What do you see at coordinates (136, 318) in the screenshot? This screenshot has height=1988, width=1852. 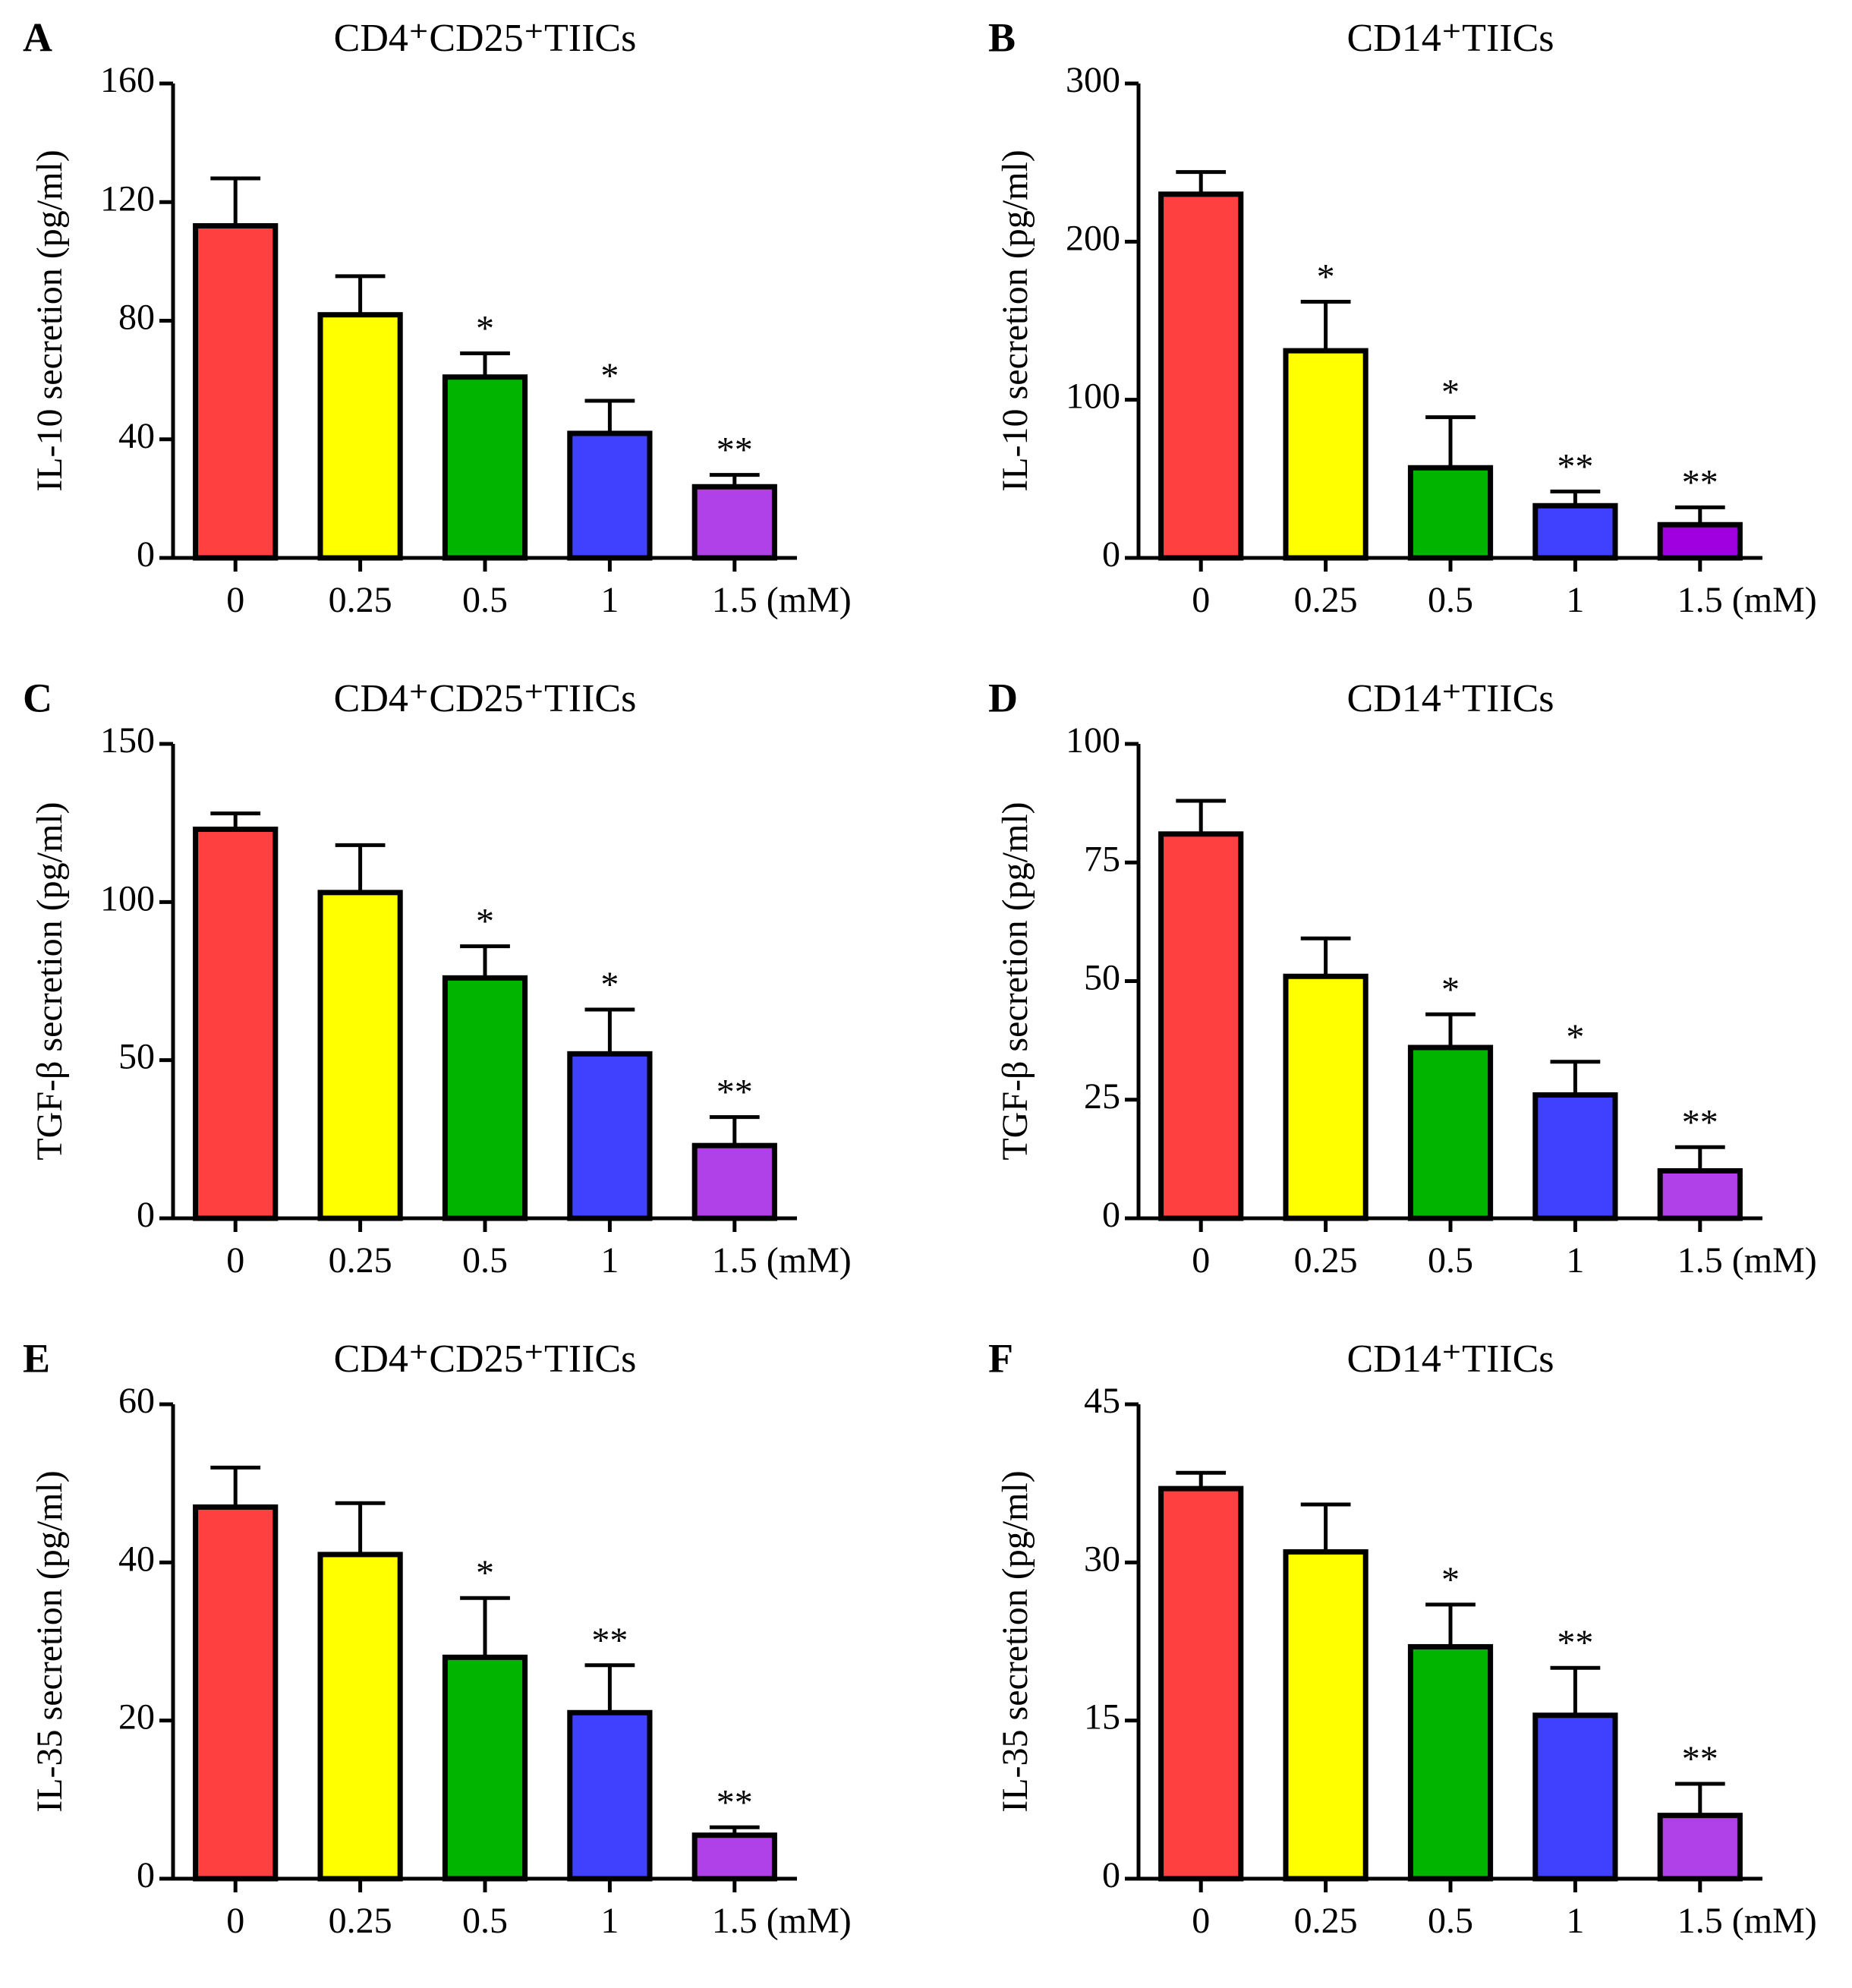 I see `y-tick-label: 80` at bounding box center [136, 318].